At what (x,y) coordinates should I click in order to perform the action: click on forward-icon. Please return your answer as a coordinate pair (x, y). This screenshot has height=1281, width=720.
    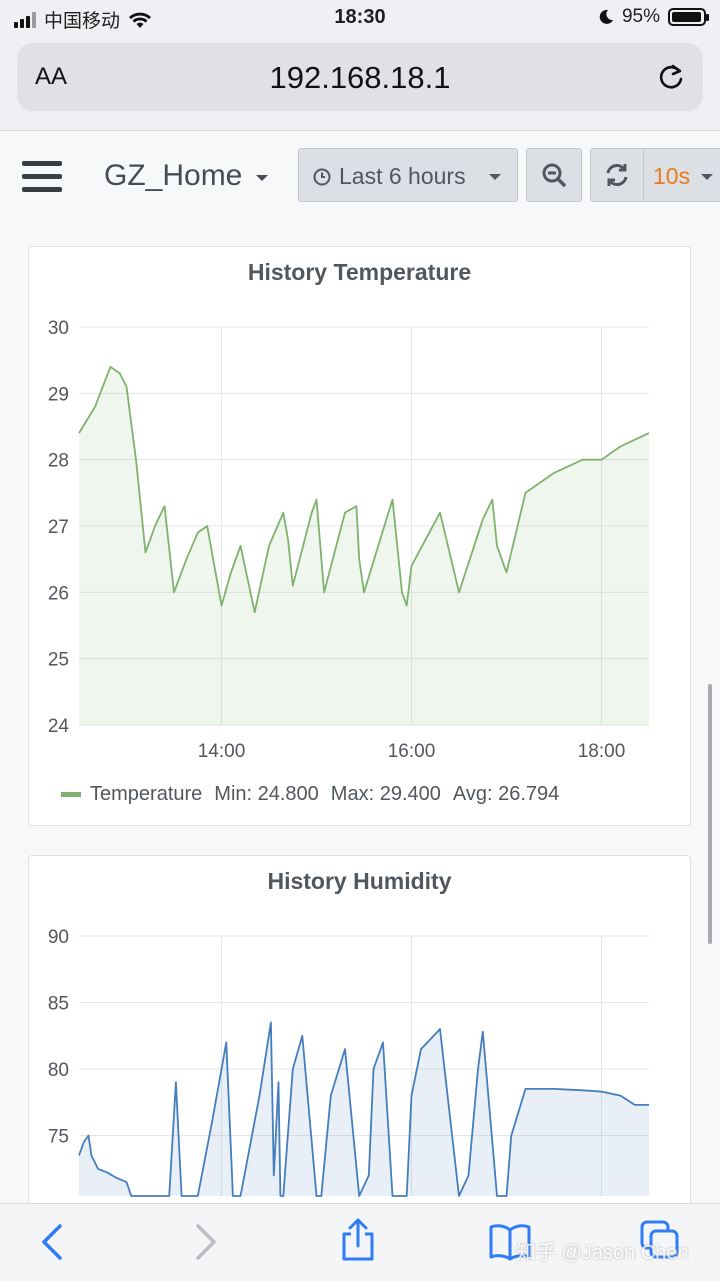
    Looking at the image, I should click on (205, 1242).